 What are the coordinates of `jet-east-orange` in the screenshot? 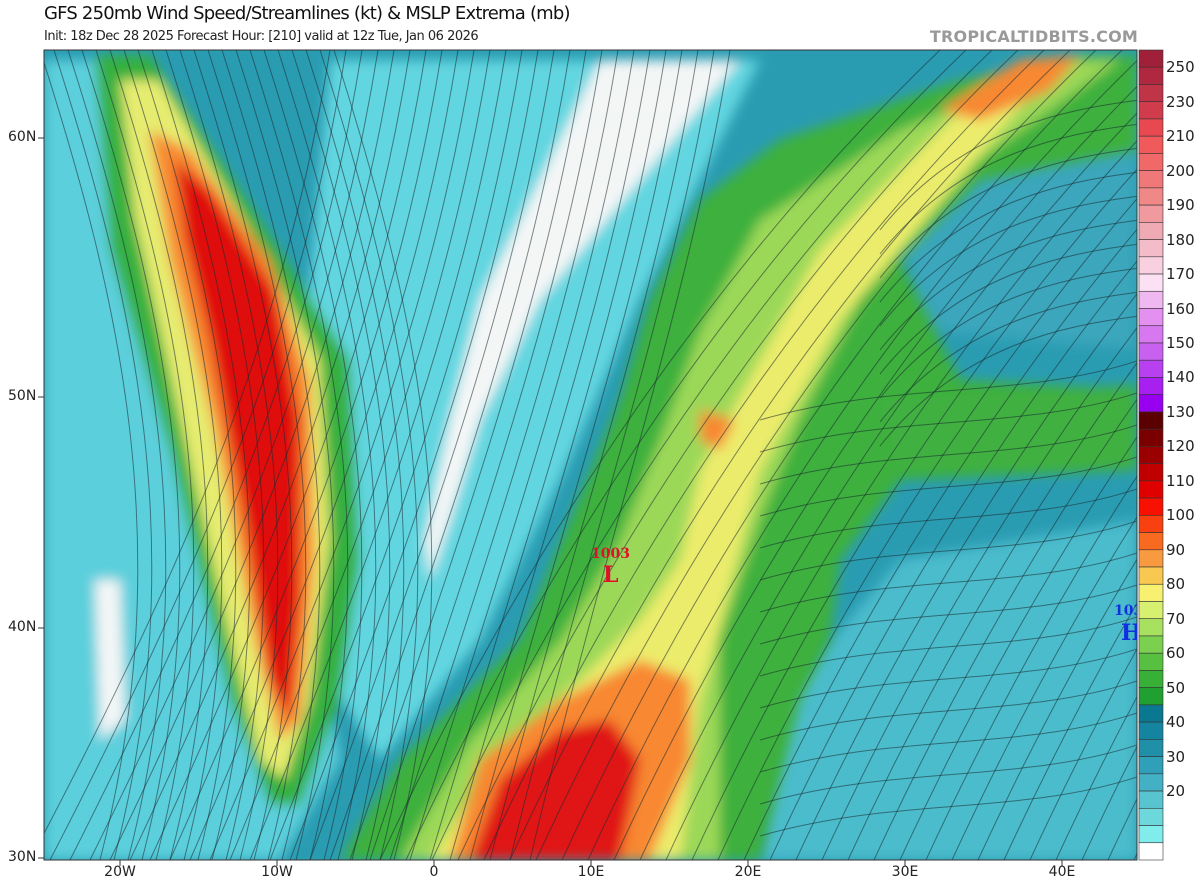 It's located at (1010, 87).